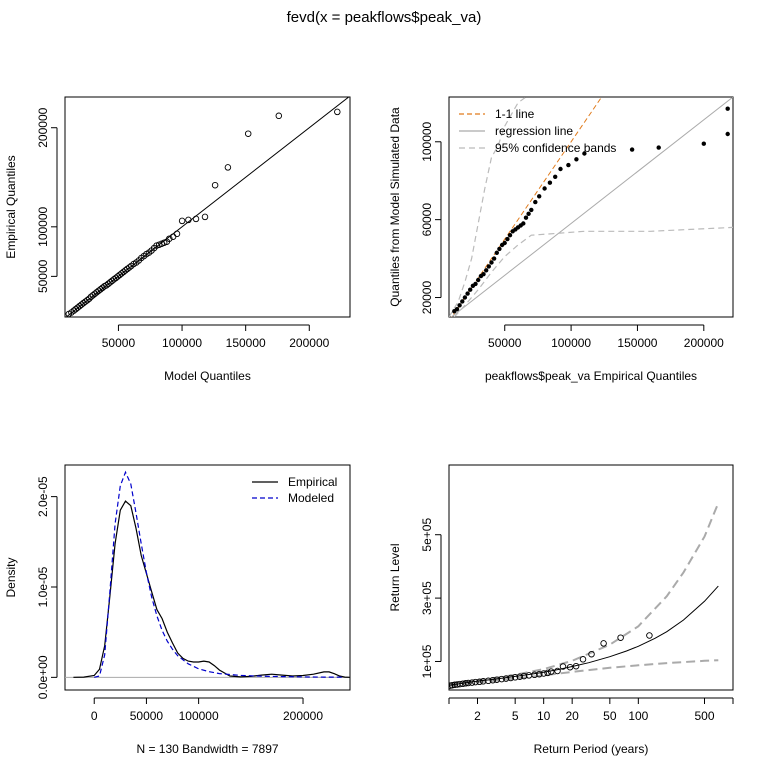  Describe the element at coordinates (384, 17) in the screenshot. I see `figure-title: fevd(x = peakflows$peak_va)` at that location.